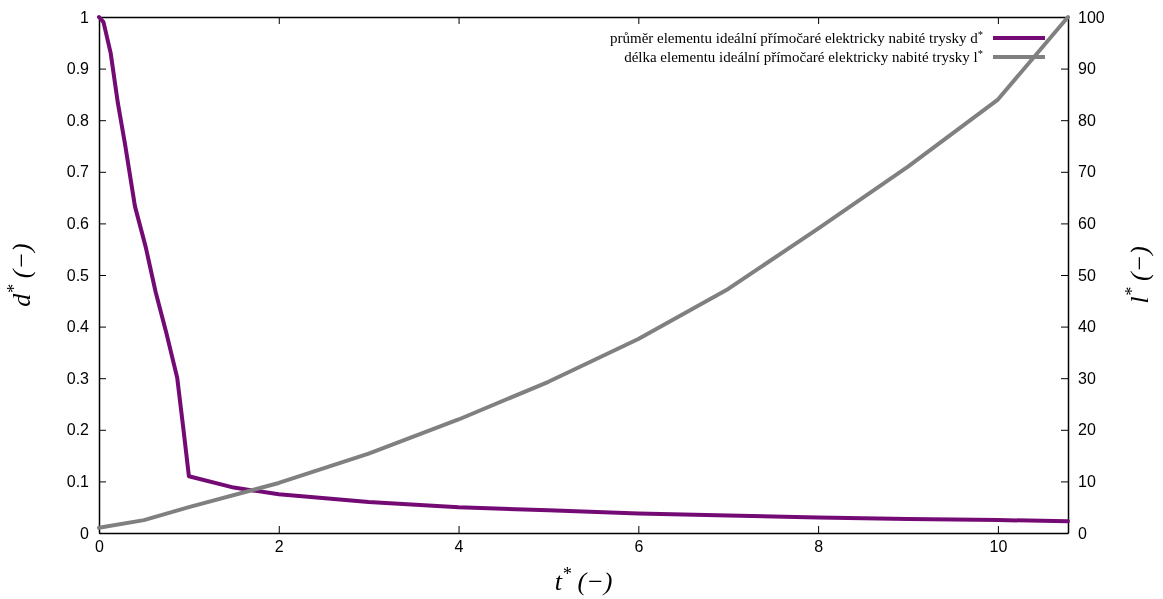  What do you see at coordinates (78, 430) in the screenshot?
I see `y-tick-label: 0.2` at bounding box center [78, 430].